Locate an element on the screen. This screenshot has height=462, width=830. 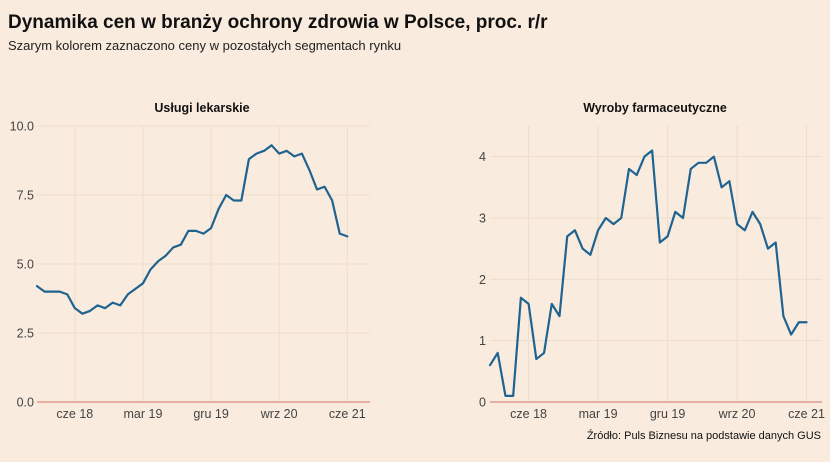
y-tick-label: 3 is located at coordinates (482, 219).